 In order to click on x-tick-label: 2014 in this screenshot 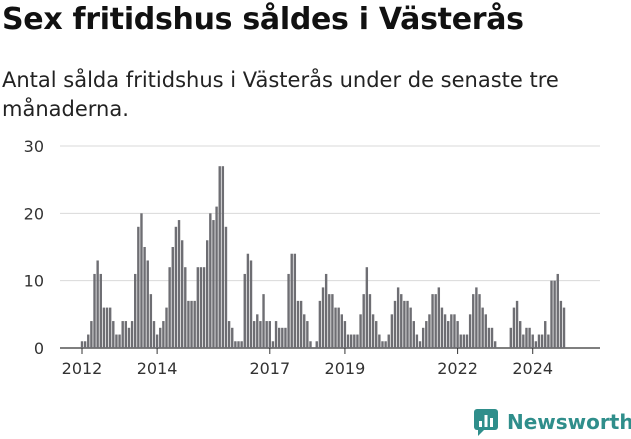, I will do `click(157, 368)`.